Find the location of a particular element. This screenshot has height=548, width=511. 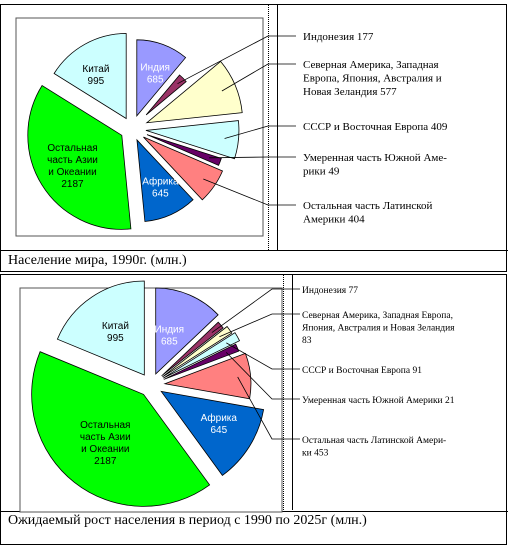

legend-entry: Америки 404 is located at coordinates (334, 220).